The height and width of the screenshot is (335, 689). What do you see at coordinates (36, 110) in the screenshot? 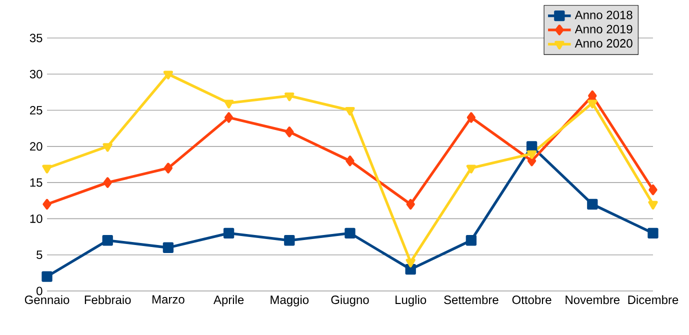
I see `y-tick-label: 25` at bounding box center [36, 110].